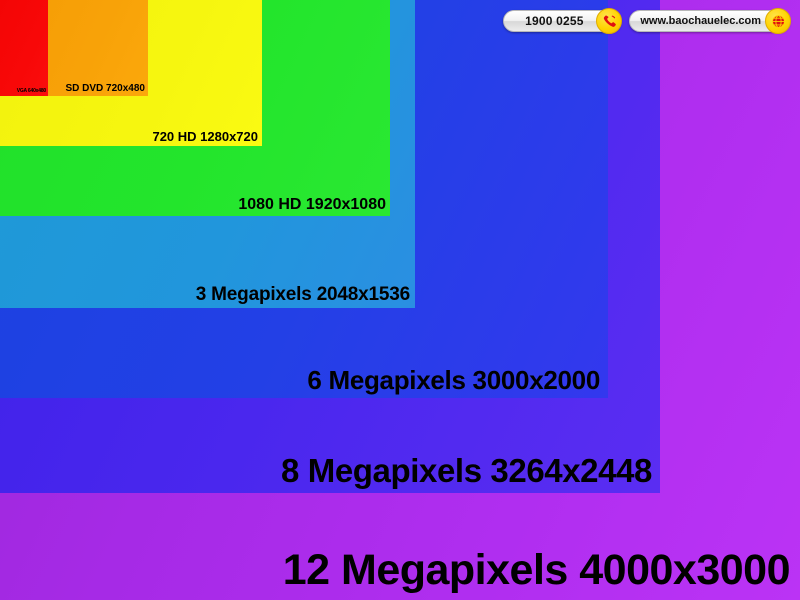 Image resolution: width=800 pixels, height=600 pixels. Describe the element at coordinates (536, 570) in the screenshot. I see `rect-12mp-label: 12 Megapixels 4000x3000` at that location.